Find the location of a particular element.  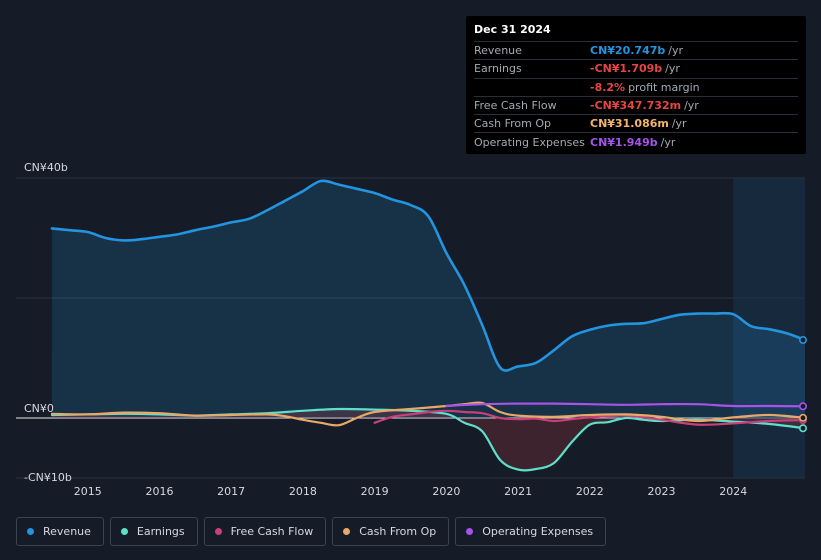

y-axis-ticks: CN¥40b CN¥0 -CN¥10b is located at coordinates (48, 322).